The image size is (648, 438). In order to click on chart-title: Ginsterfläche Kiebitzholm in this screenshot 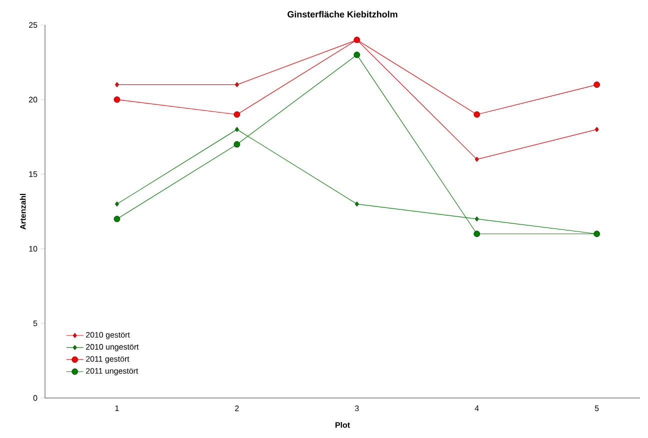, I will do `click(343, 14)`.